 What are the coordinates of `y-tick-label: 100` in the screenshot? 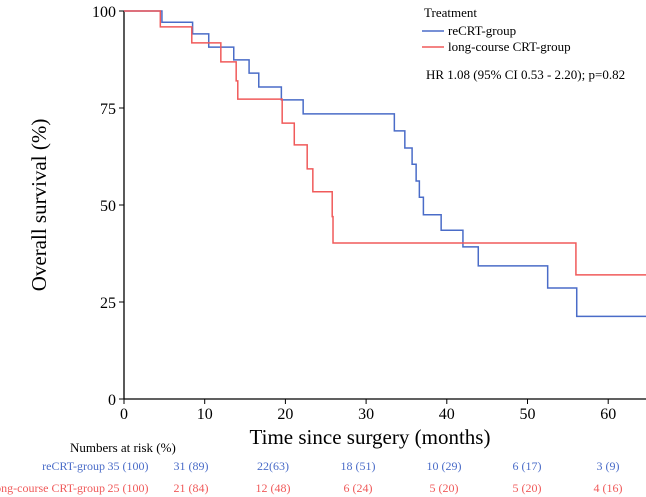 It's located at (104, 12).